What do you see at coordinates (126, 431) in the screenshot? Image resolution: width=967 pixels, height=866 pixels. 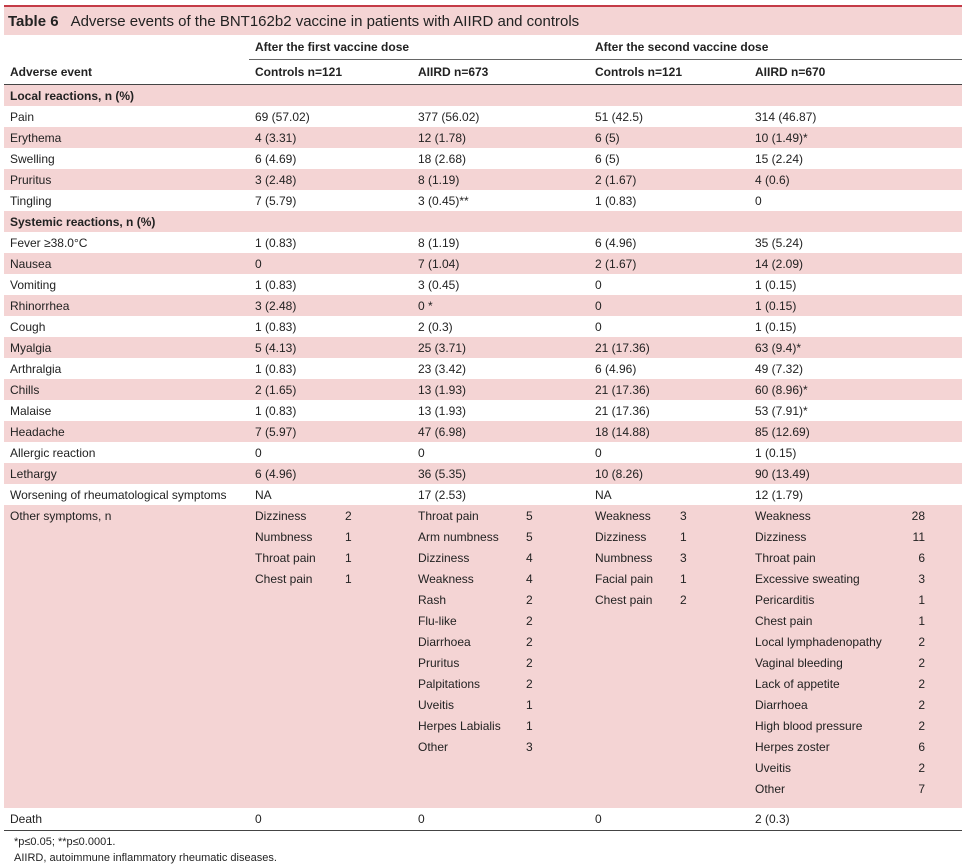 I see `row-event-label: Headache` at bounding box center [126, 431].